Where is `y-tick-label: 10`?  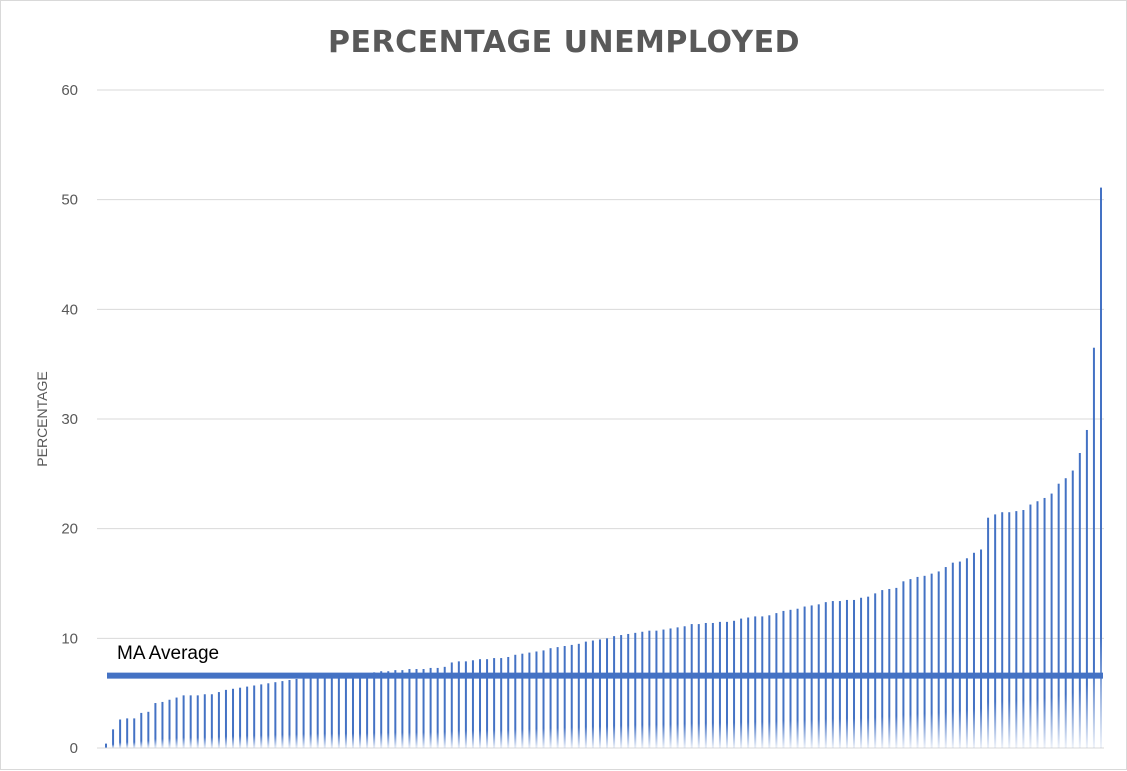 y-tick-label: 10 is located at coordinates (69, 638).